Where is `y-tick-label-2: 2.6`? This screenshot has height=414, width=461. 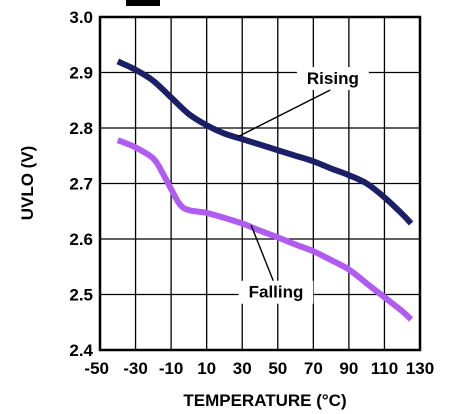
y-tick-label-2: 2.6 is located at coordinates (81, 239).